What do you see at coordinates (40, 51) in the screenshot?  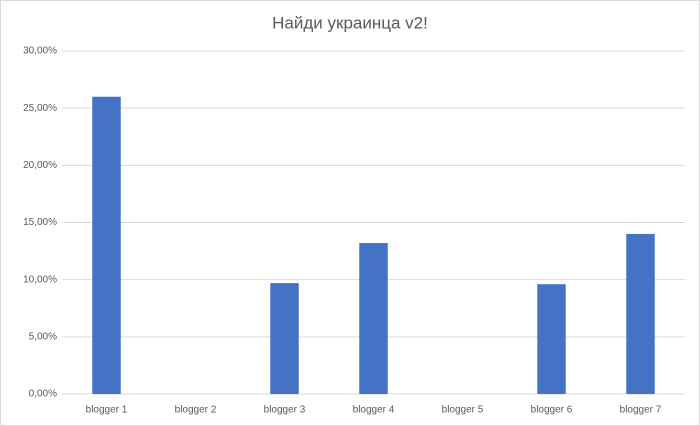 I see `y-tick-label: 30,00%` at bounding box center [40, 51].